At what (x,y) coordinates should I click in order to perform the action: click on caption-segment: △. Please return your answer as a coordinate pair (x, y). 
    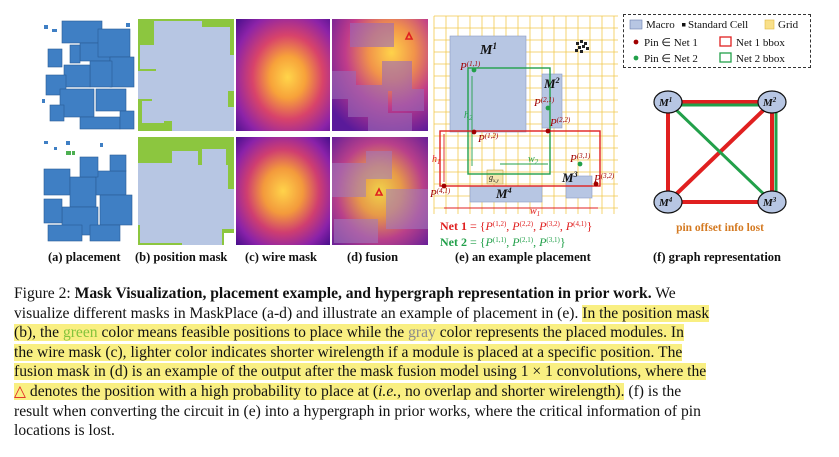
    Looking at the image, I should click on (20, 391).